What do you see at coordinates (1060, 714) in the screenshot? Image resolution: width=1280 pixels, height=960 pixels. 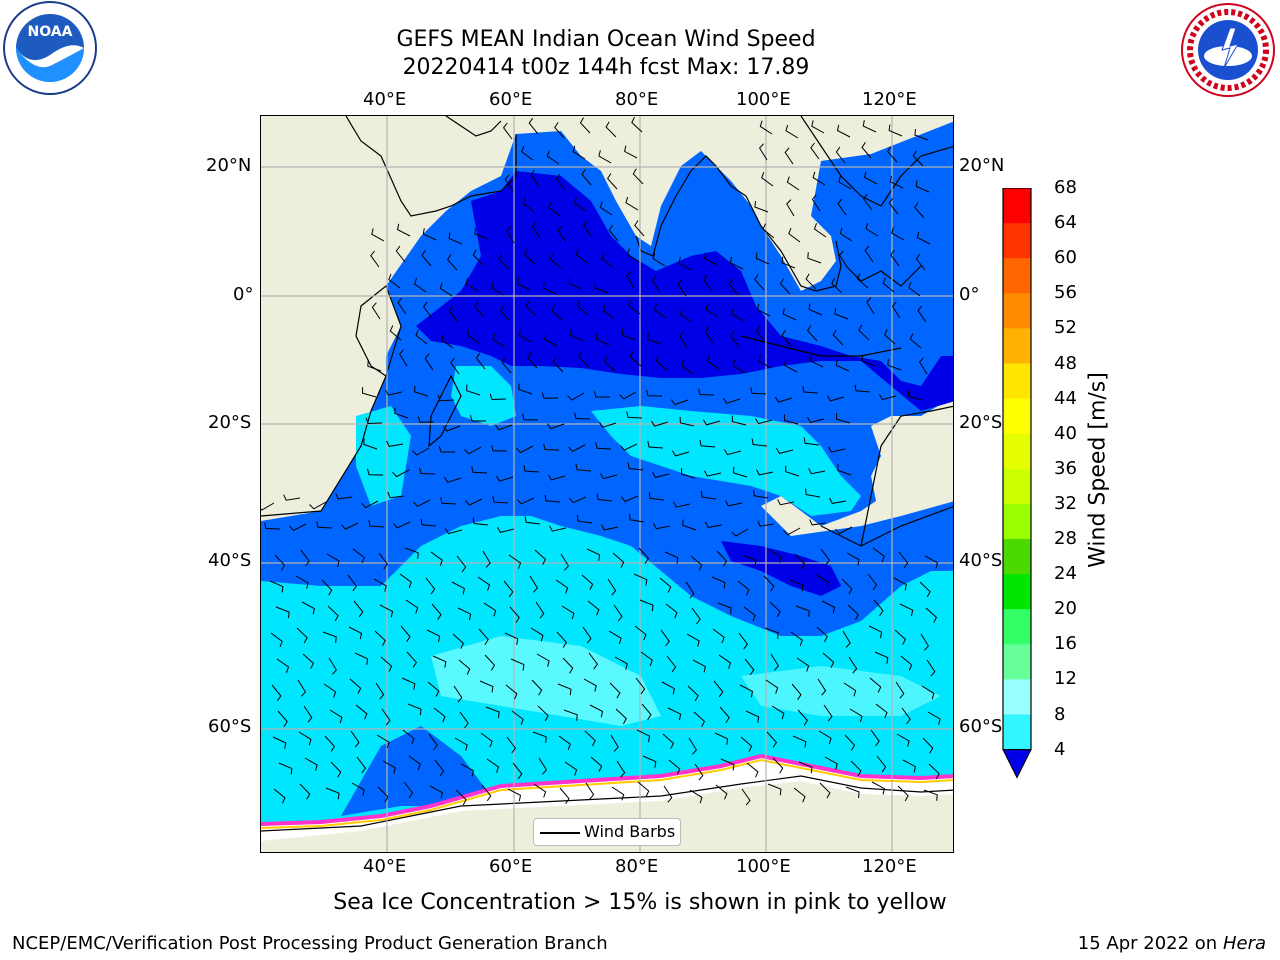 I see `colorbar-tick-label: 8` at bounding box center [1060, 714].